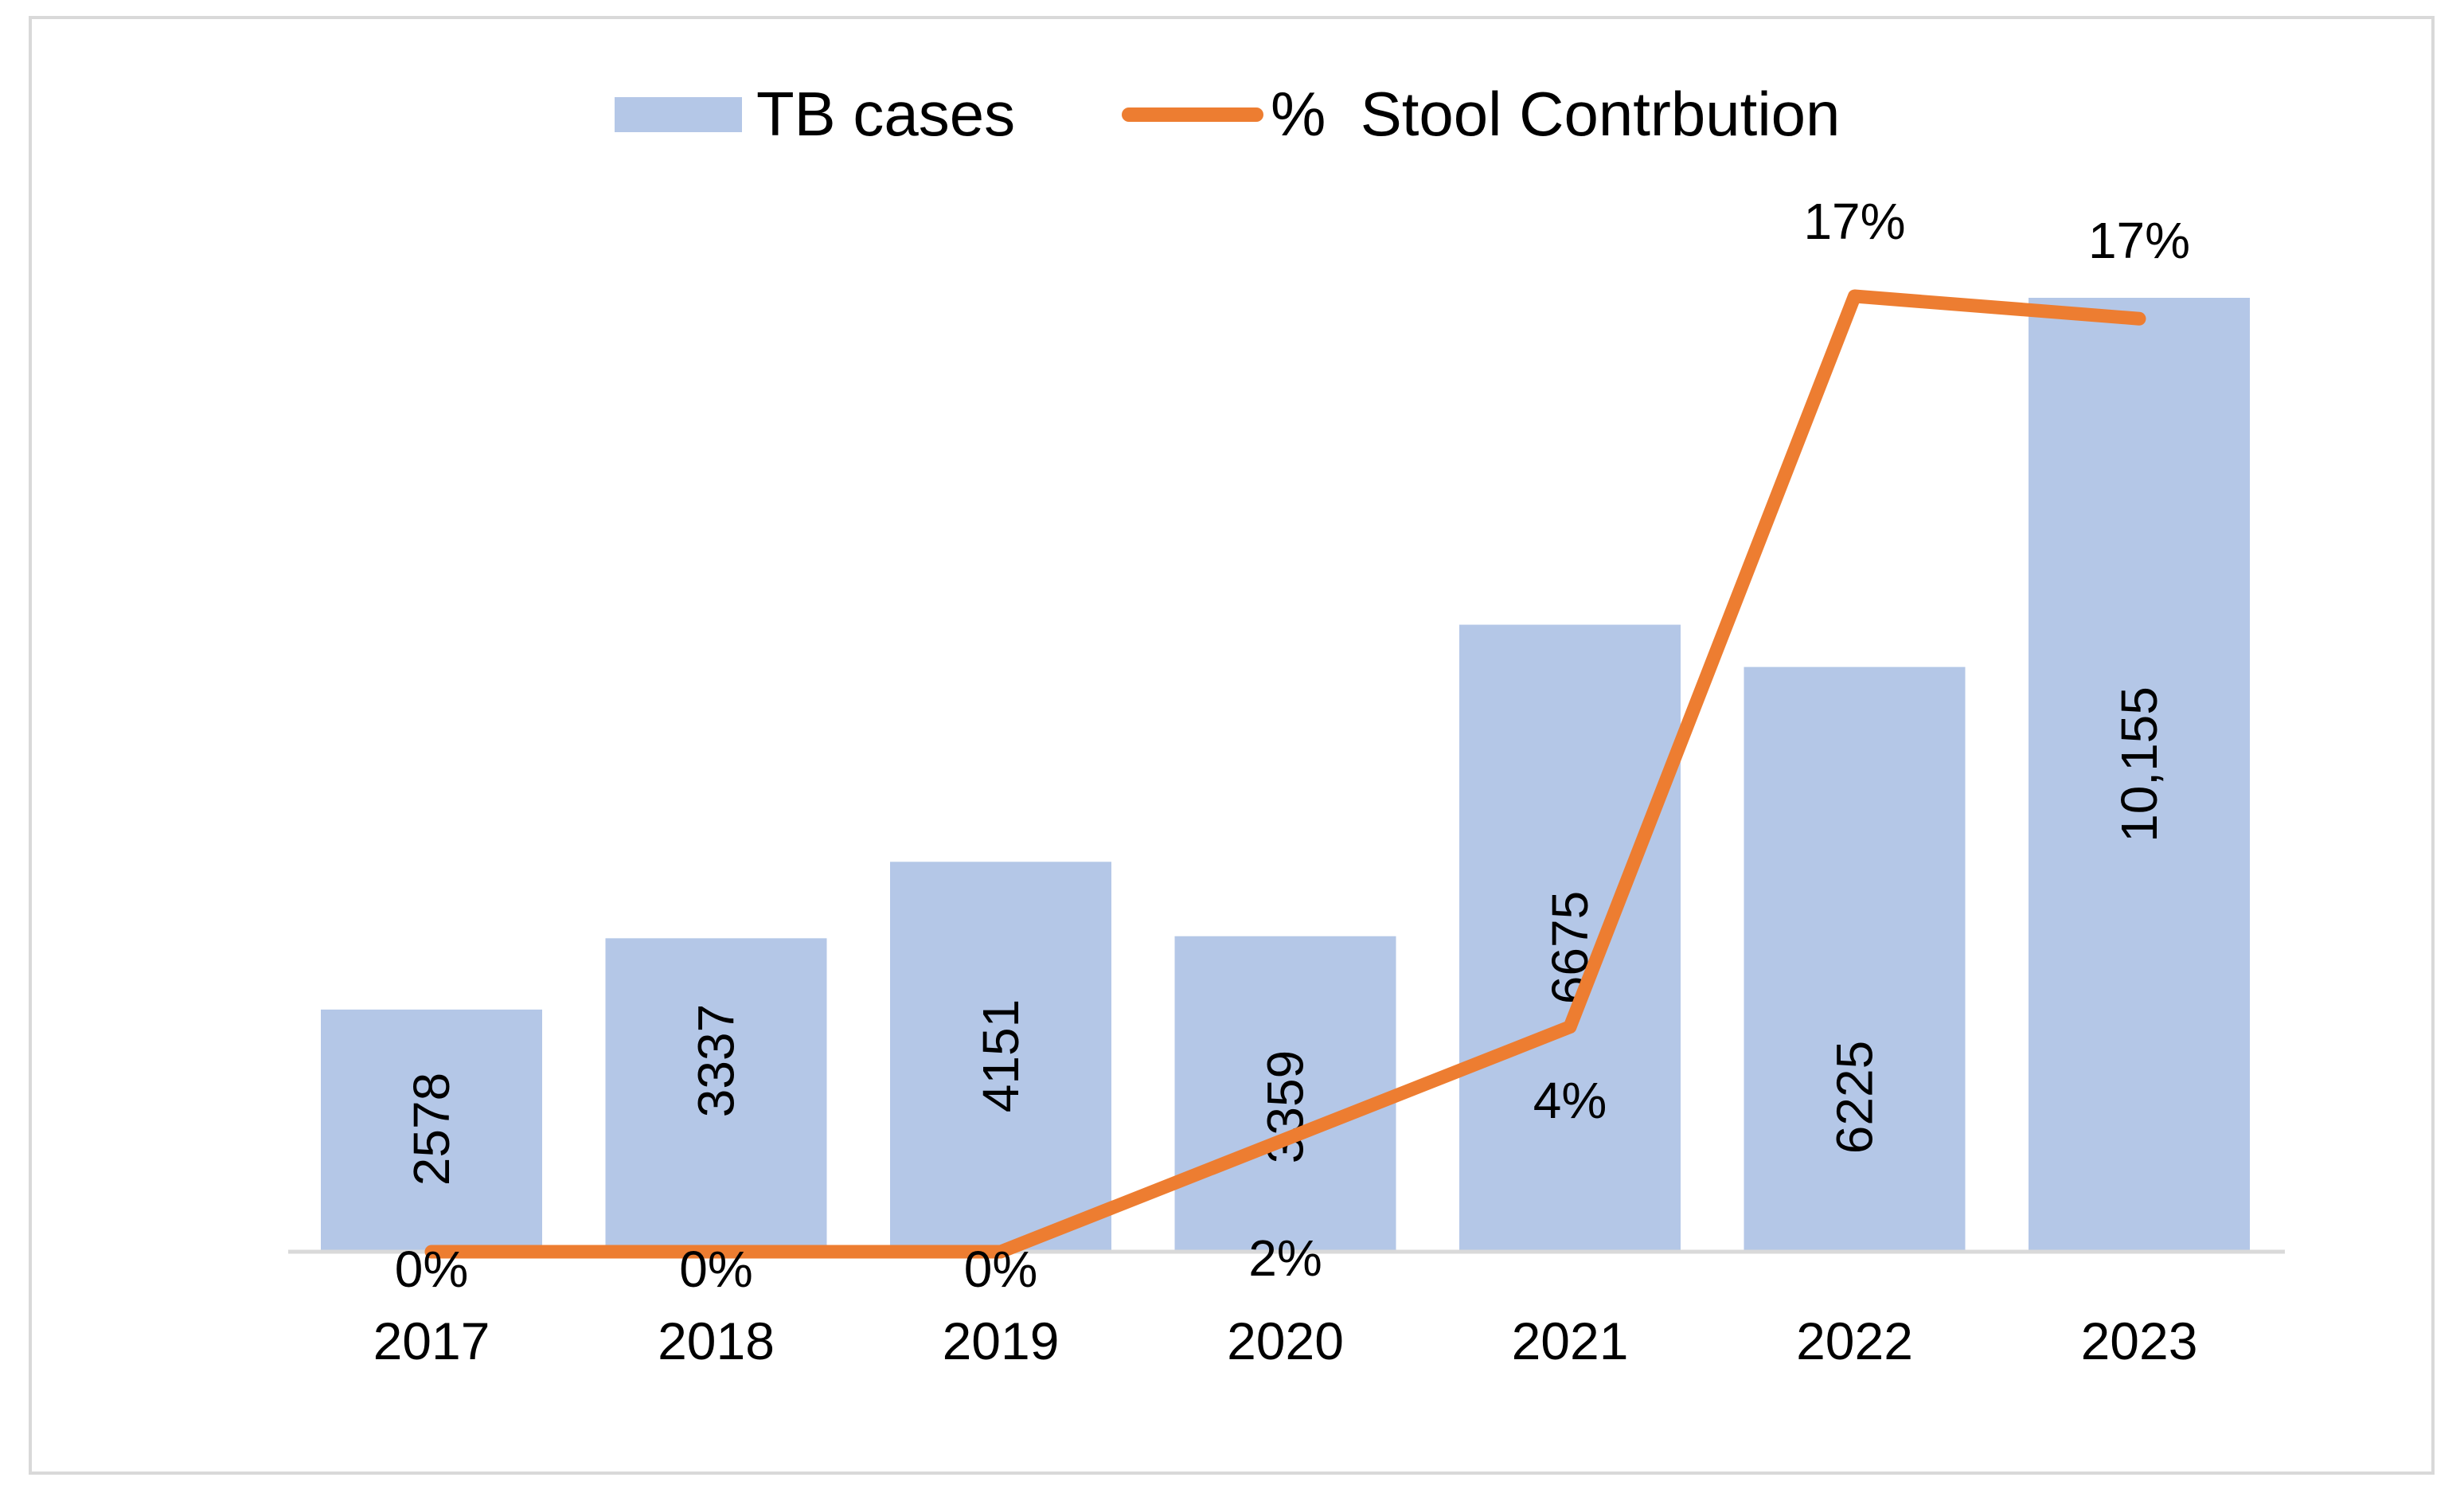 The width and height of the screenshot is (2464, 1493). I want to click on bar-2020, so click(1285, 1094).